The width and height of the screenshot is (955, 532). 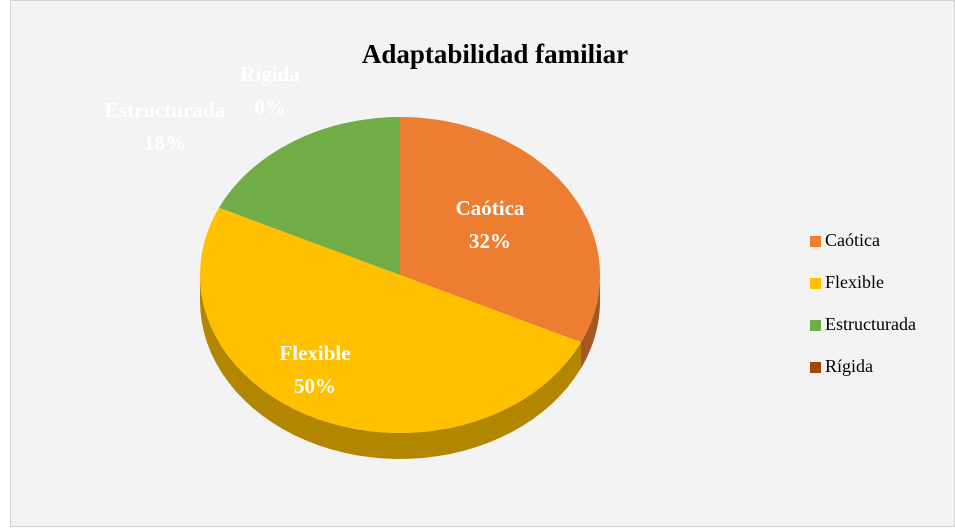 What do you see at coordinates (849, 366) in the screenshot?
I see `legend-label: Rígida` at bounding box center [849, 366].